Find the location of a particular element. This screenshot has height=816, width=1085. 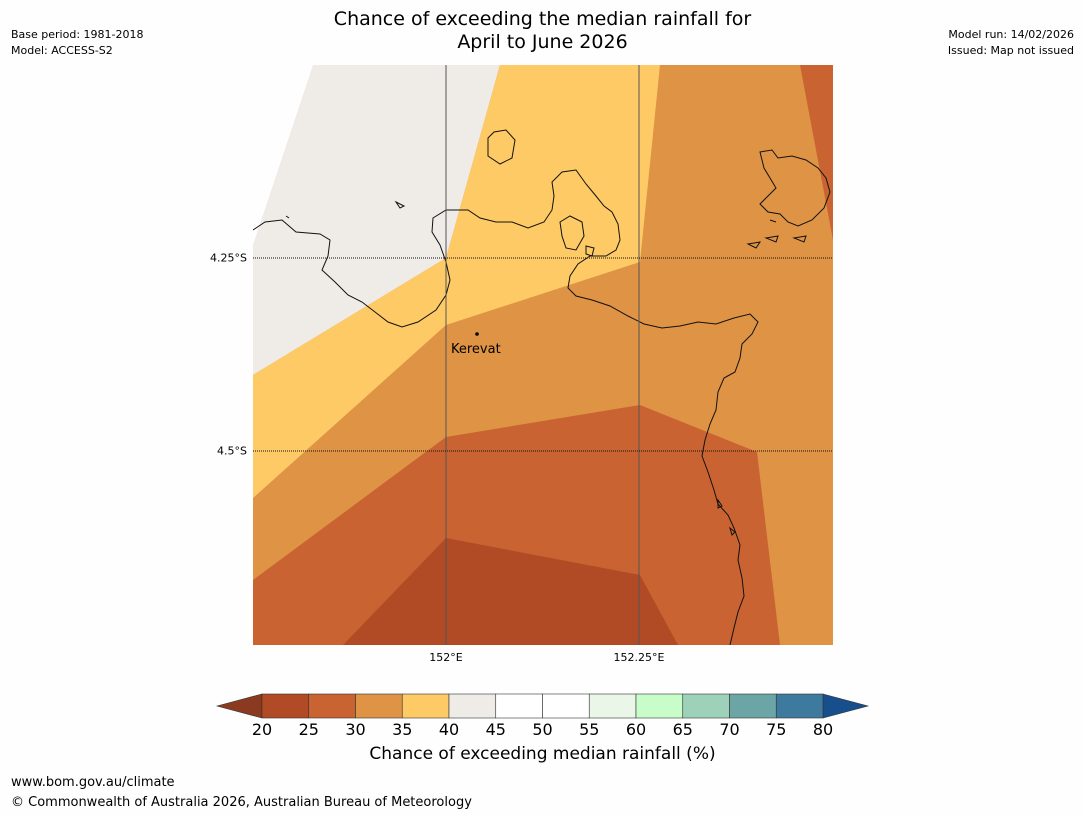

colorbar-tick-label: 45 is located at coordinates (495, 729).